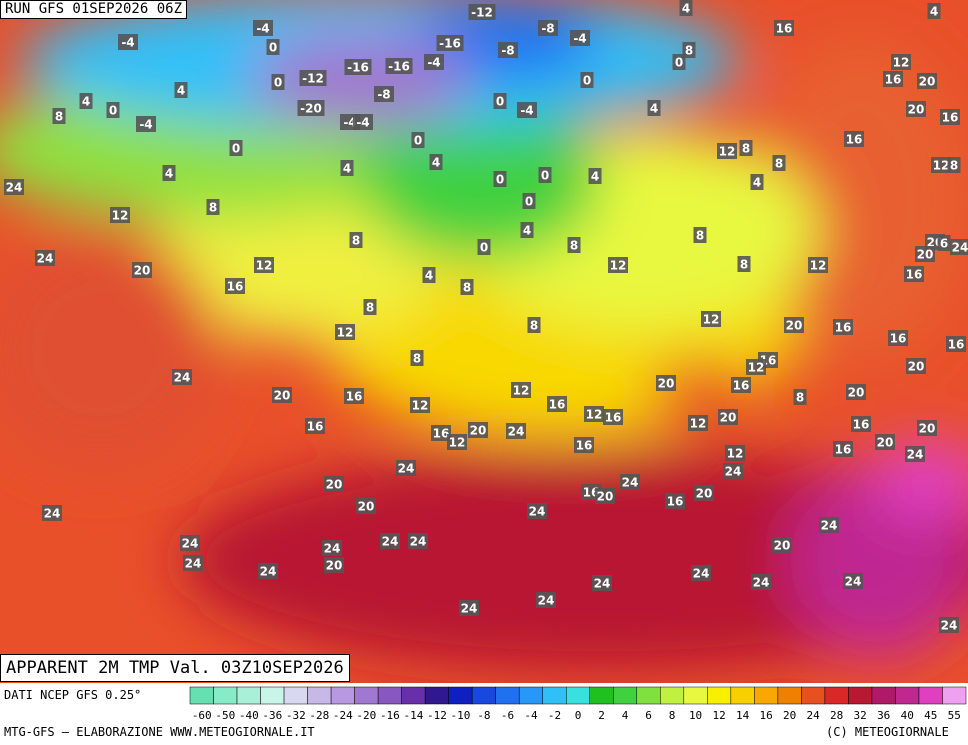  I want to click on colorbar-tick-label: 55, so click(954, 715).